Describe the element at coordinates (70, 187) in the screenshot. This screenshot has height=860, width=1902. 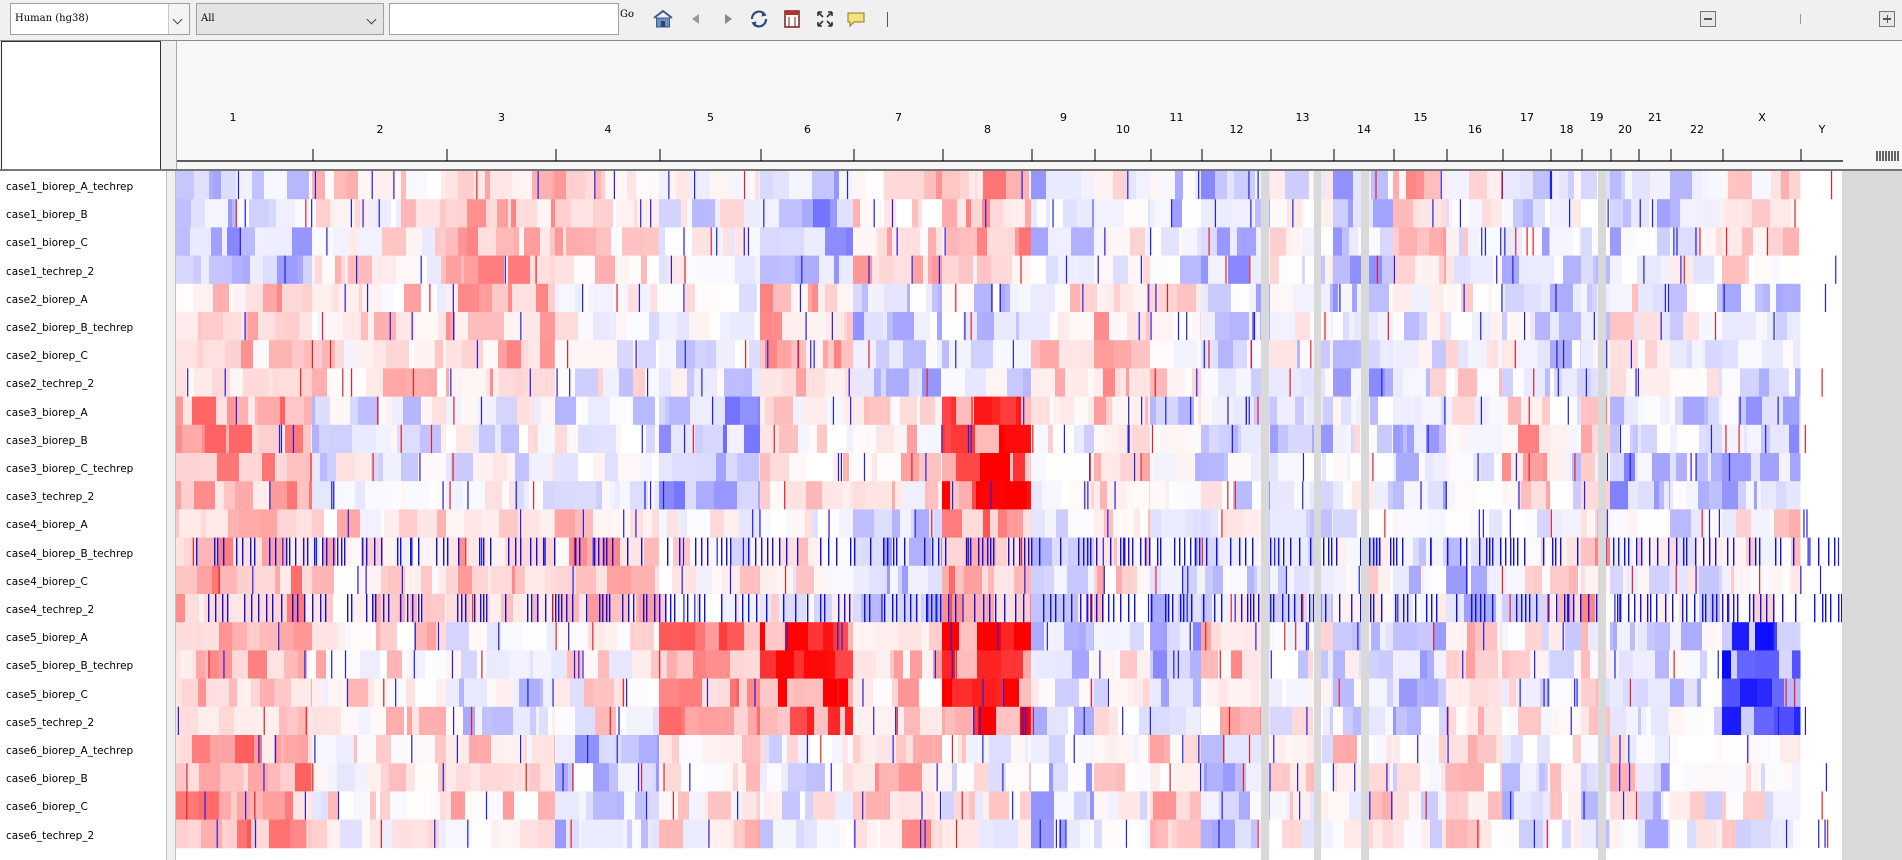
I see `track-name-1: case1_biorep_A_techrep` at that location.